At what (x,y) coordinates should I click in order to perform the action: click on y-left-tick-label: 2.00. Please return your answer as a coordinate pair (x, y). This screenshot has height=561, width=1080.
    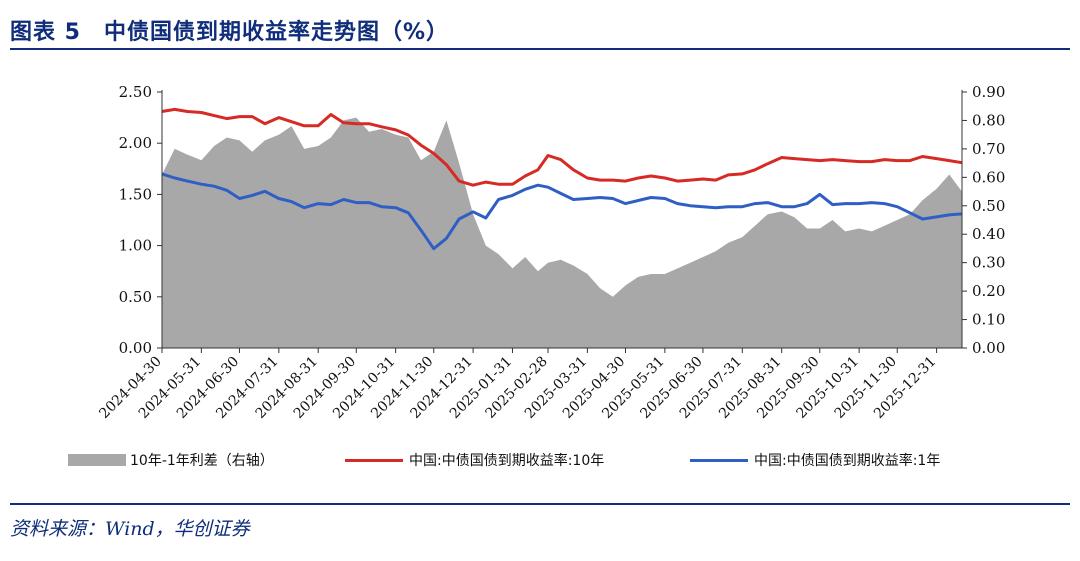
    Looking at the image, I should click on (135, 143).